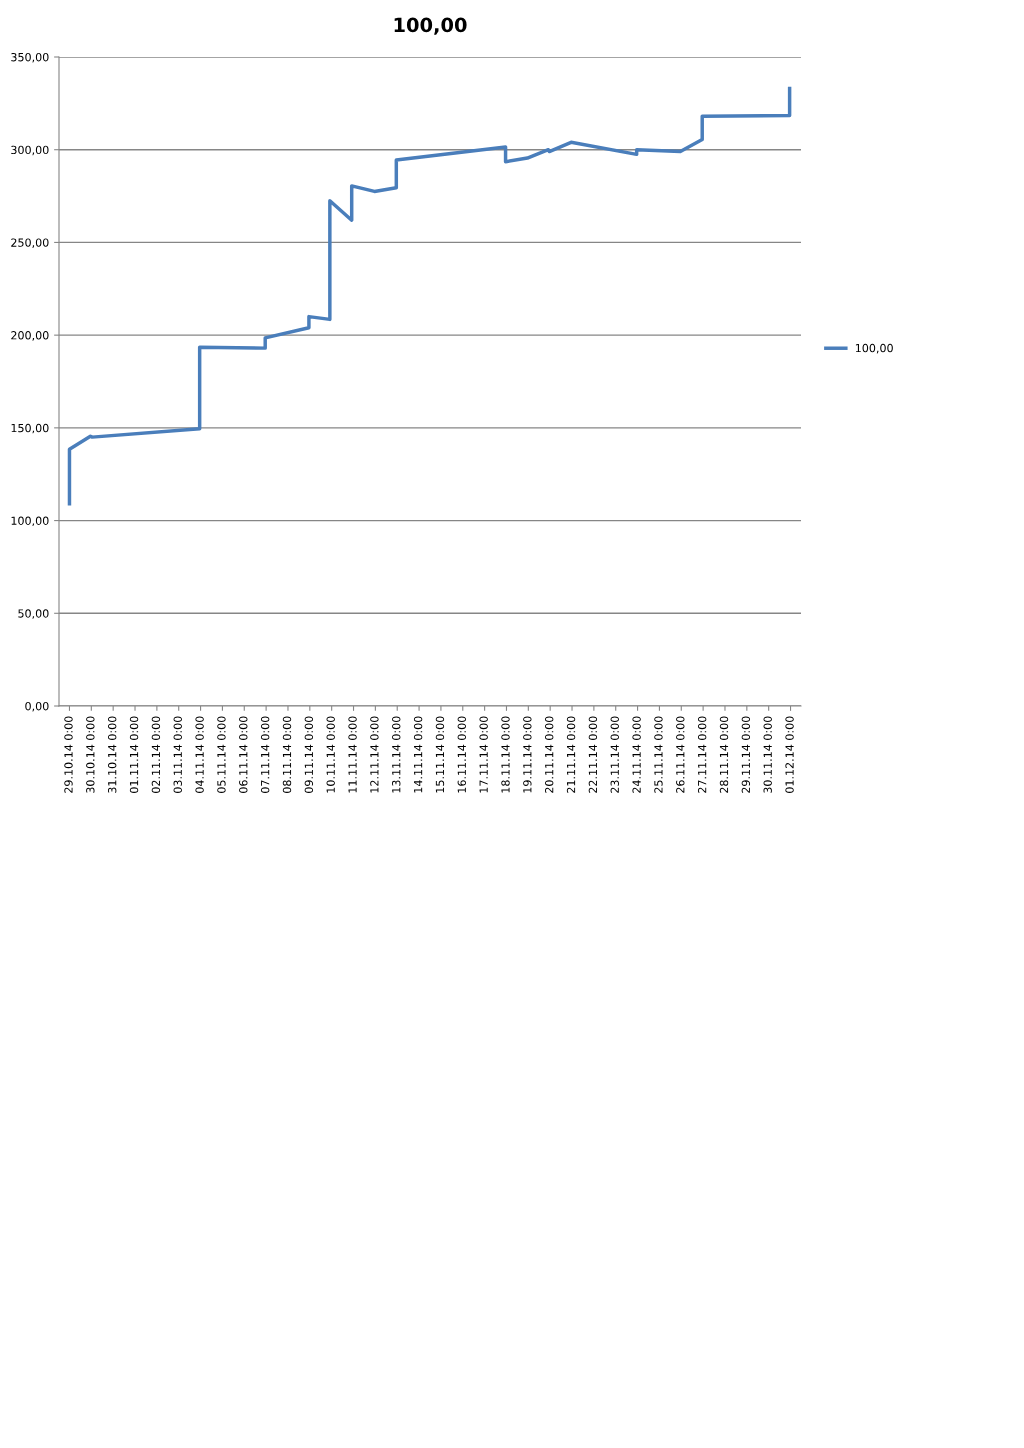 The width and height of the screenshot is (1024, 1448). What do you see at coordinates (505, 754) in the screenshot?
I see `x-tick-label: 18.11.14 0:00` at bounding box center [505, 754].